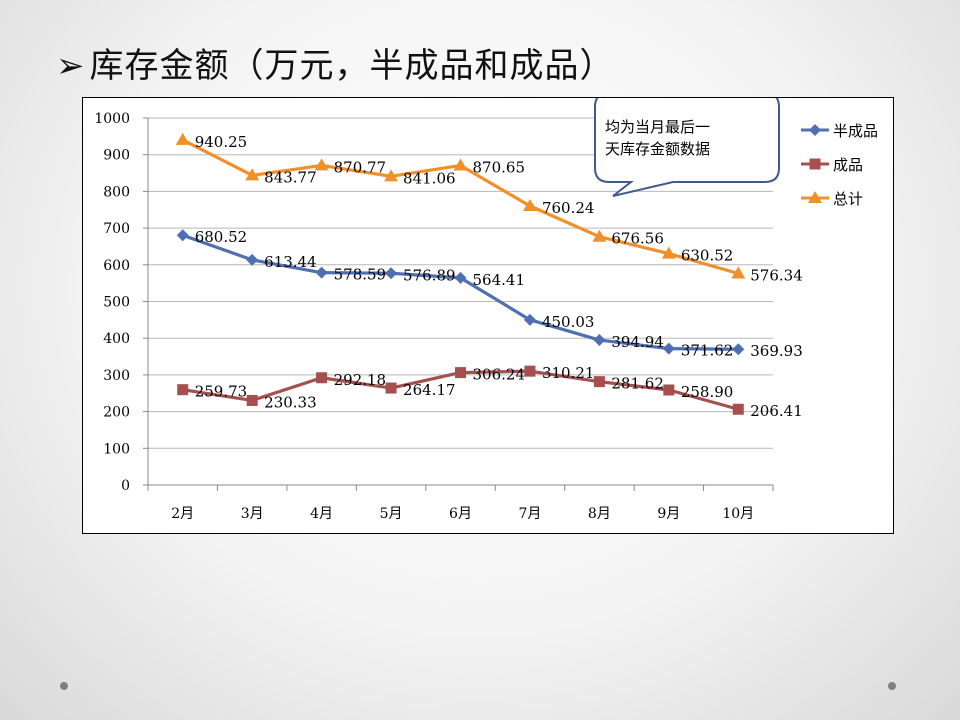  What do you see at coordinates (116, 449) in the screenshot?
I see `y-tick-label: 100` at bounding box center [116, 449].